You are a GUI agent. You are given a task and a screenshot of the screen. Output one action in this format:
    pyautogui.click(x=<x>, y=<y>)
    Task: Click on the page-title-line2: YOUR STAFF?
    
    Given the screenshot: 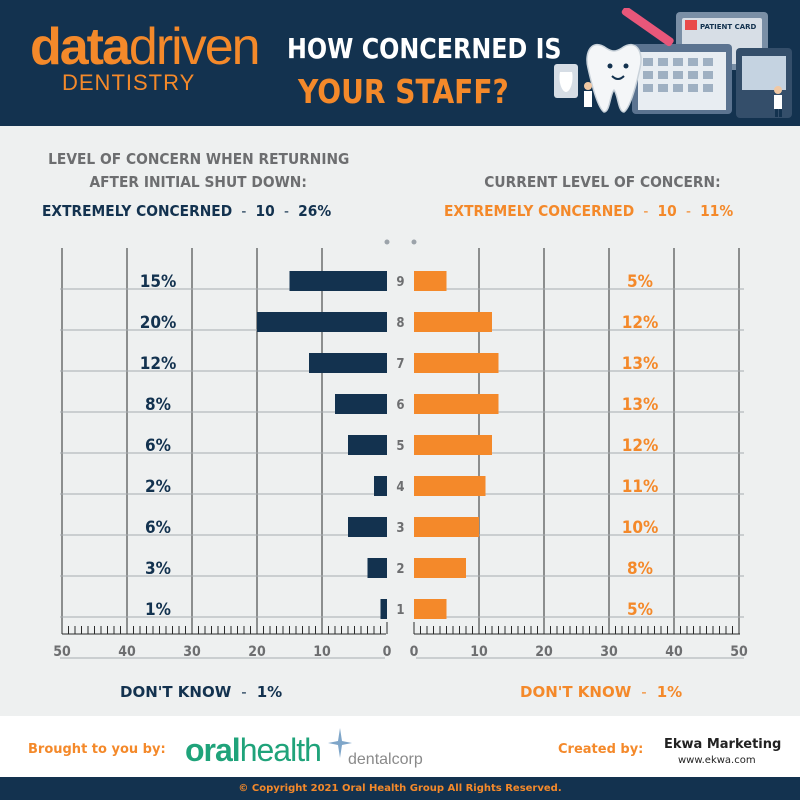 What is the action you would take?
    pyautogui.click(x=403, y=91)
    